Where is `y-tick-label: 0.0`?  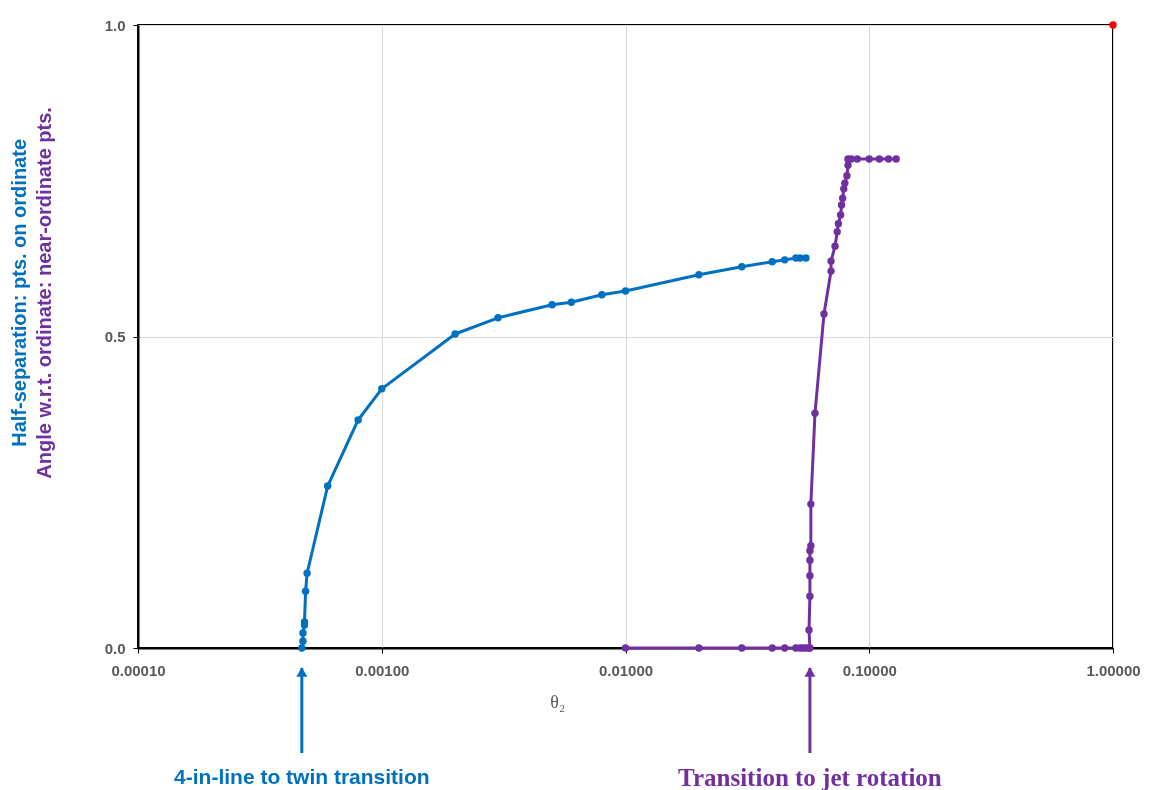
y-tick-label: 0.0 is located at coordinates (115, 648).